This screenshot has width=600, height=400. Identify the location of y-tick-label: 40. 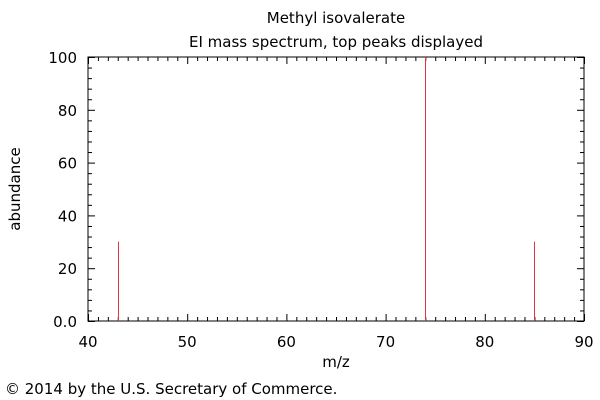
(67, 216).